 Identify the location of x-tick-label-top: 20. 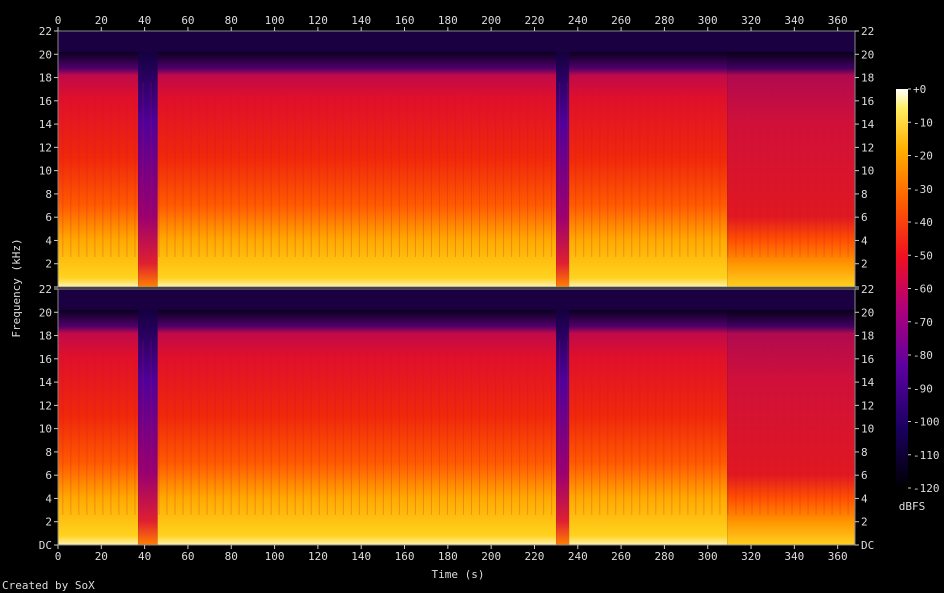
(101, 20).